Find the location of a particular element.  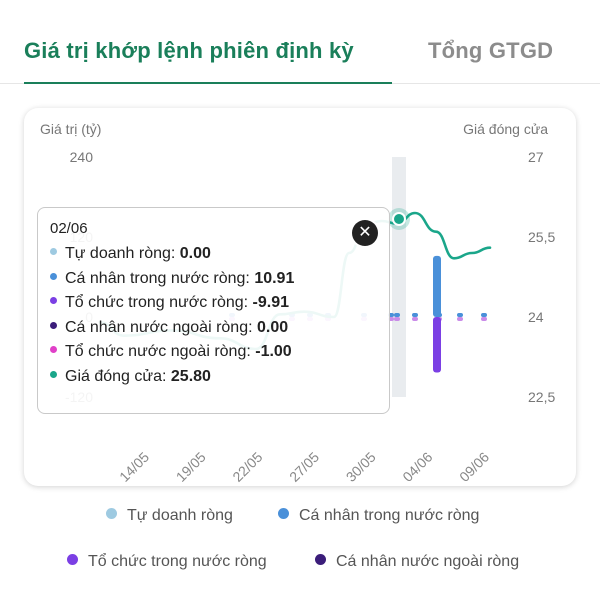

x-tick-label: 27/05 is located at coordinates (304, 467).